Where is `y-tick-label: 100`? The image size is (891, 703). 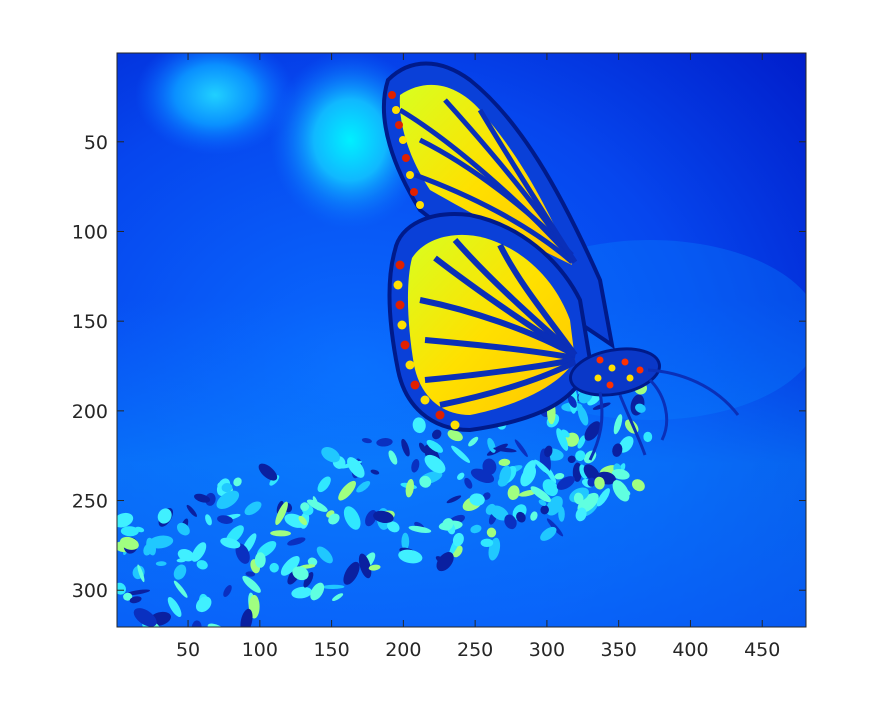
y-tick-label: 100 is located at coordinates (90, 232).